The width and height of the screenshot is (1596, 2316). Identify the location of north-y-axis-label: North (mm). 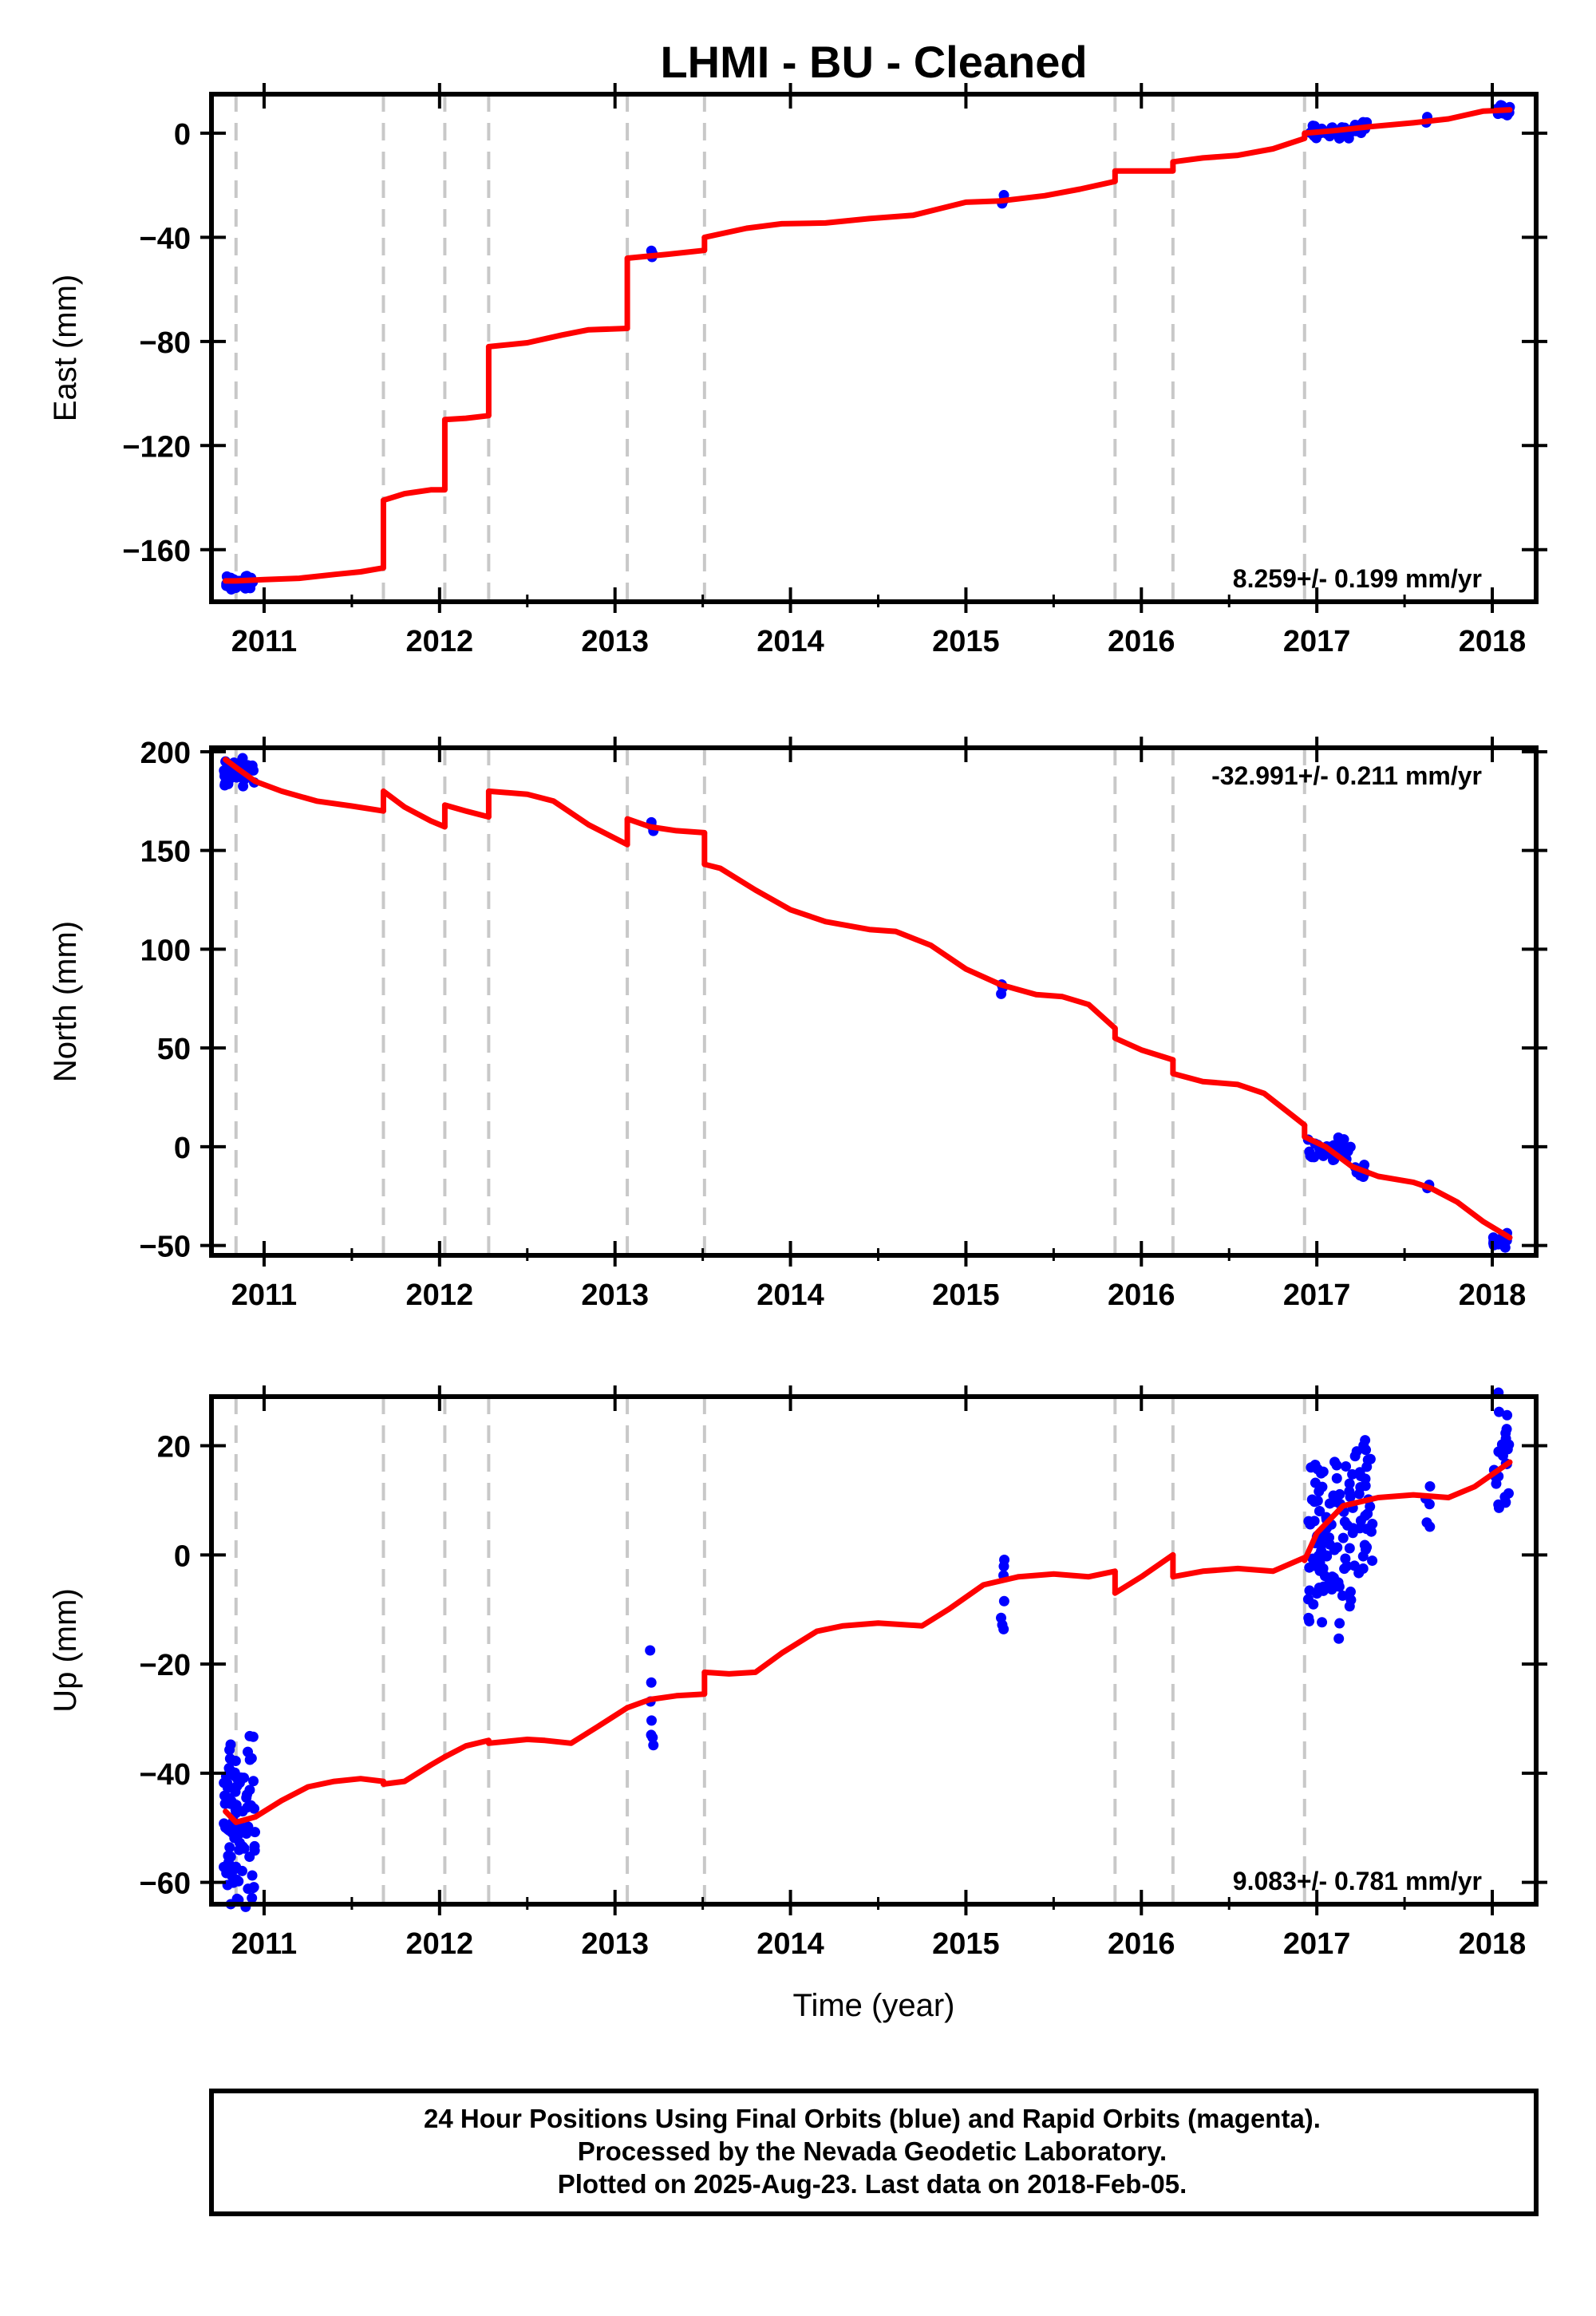
(65, 1001).